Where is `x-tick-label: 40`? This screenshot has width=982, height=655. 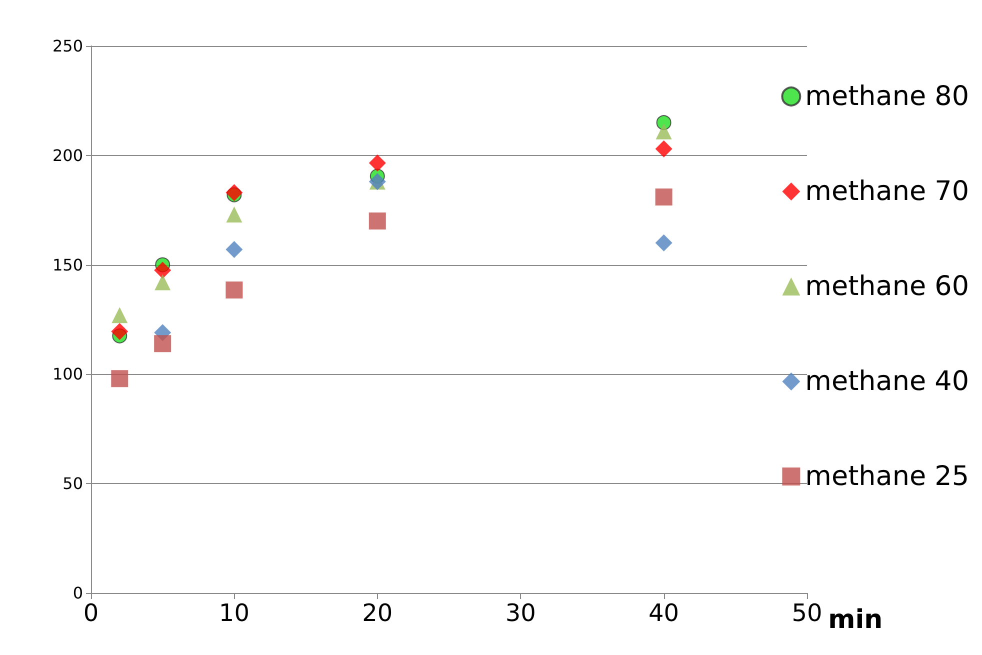
x-tick-label: 40 is located at coordinates (664, 613).